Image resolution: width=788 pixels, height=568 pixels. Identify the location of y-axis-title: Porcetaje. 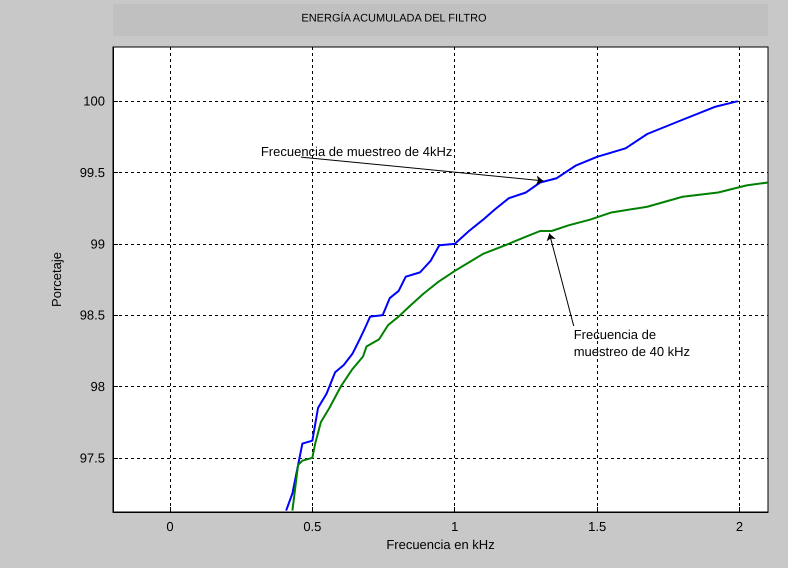
(56, 279).